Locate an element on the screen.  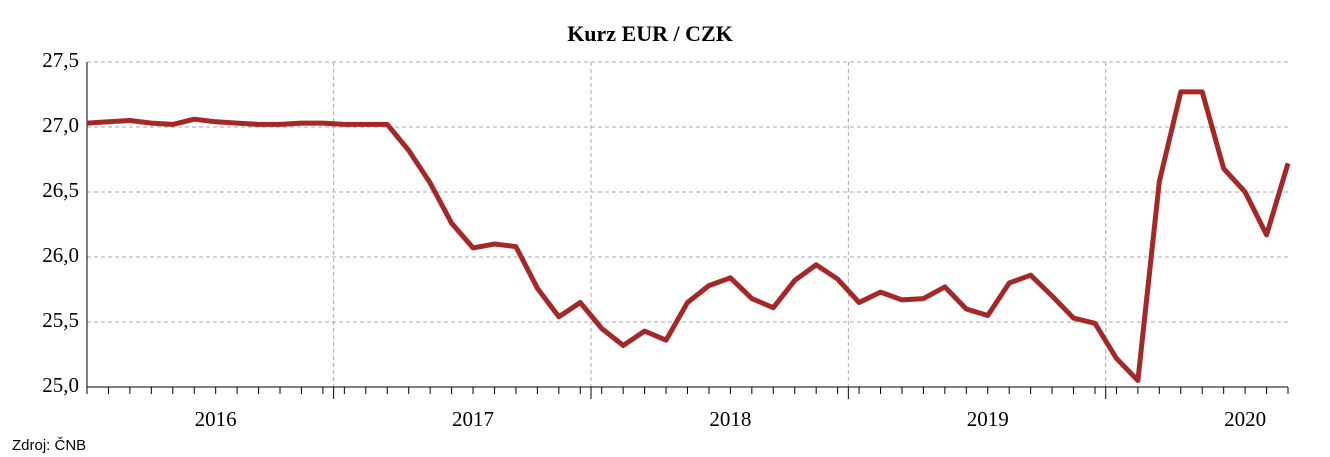
y-tick-label: 25,5 is located at coordinates (60, 320).